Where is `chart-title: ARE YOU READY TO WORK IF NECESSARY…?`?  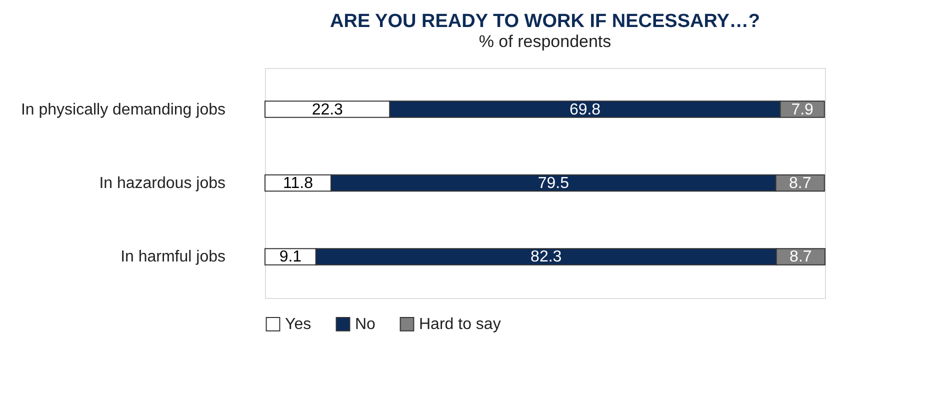 chart-title: ARE YOU READY TO WORK IF NECESSARY…? is located at coordinates (545, 21).